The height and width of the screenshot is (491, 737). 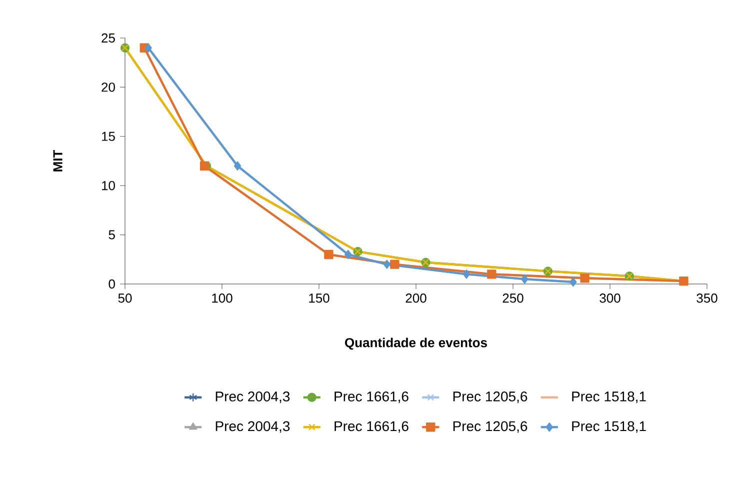 What do you see at coordinates (125, 298) in the screenshot?
I see `x-tick-label: 50` at bounding box center [125, 298].